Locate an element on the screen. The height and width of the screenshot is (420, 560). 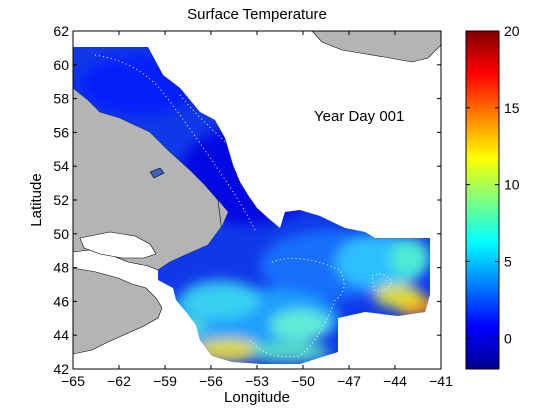
colorbar-axis: 0 5 10 15 20 is located at coordinates (493, 184).